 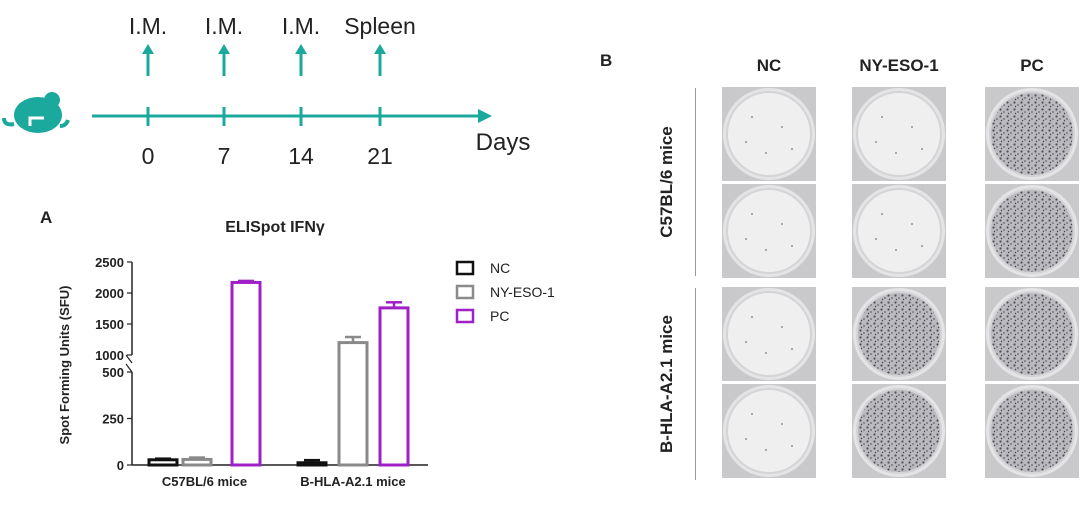 What do you see at coordinates (485, 116) in the screenshot?
I see `timeline-arrowhead` at bounding box center [485, 116].